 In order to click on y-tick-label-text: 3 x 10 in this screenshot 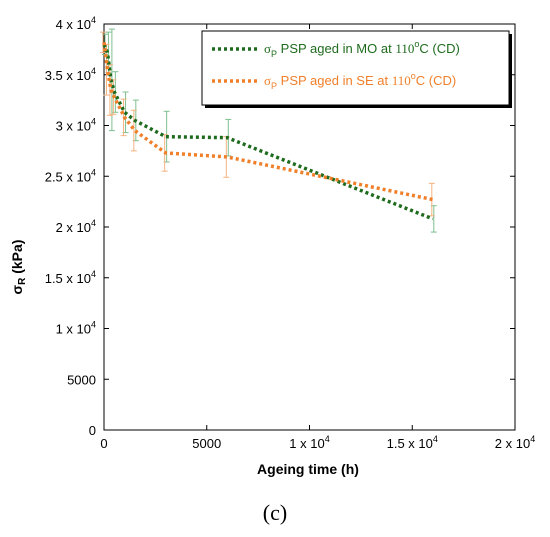, I will do `click(73, 126)`.